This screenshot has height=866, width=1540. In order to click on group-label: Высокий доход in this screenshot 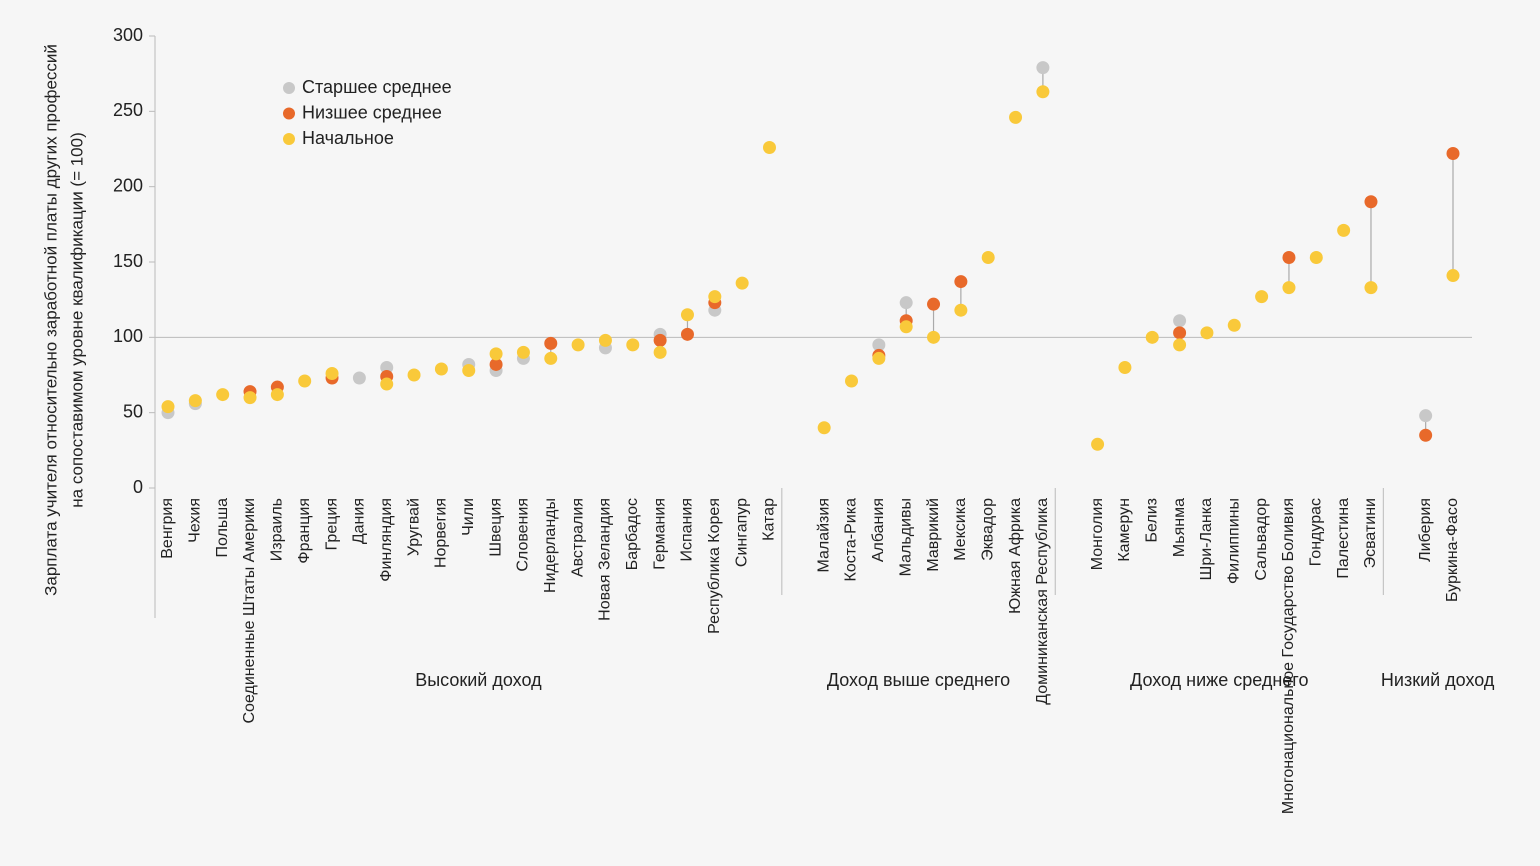, I will do `click(478, 680)`.